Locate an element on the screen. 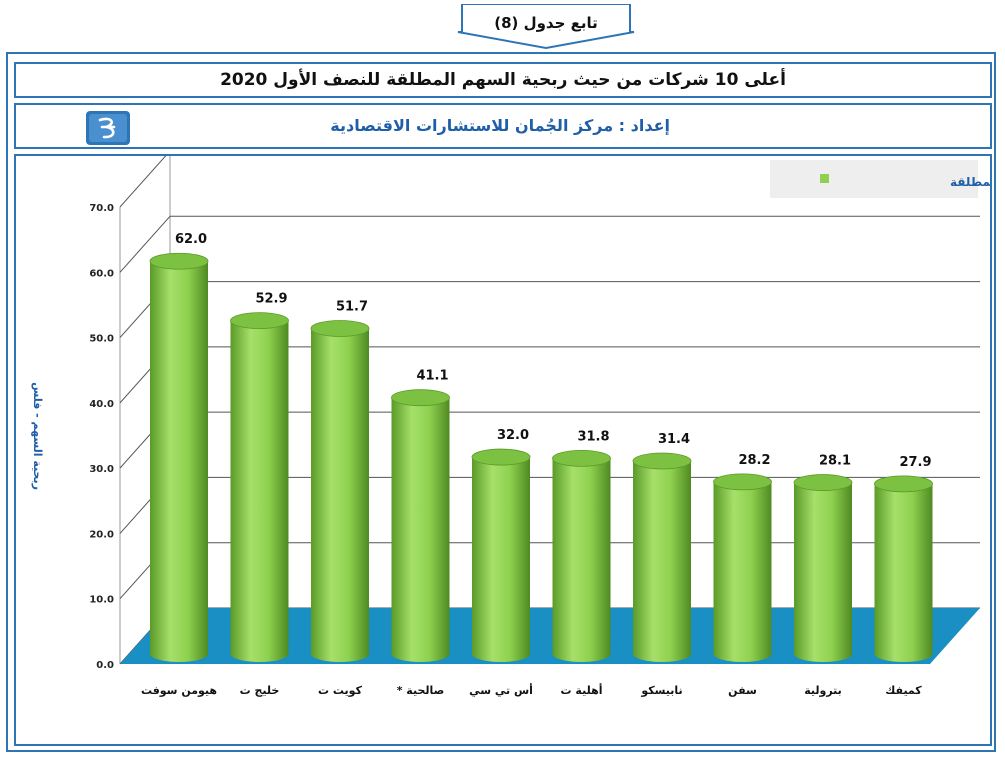  category-label: نابيسكو is located at coordinates (661, 690).